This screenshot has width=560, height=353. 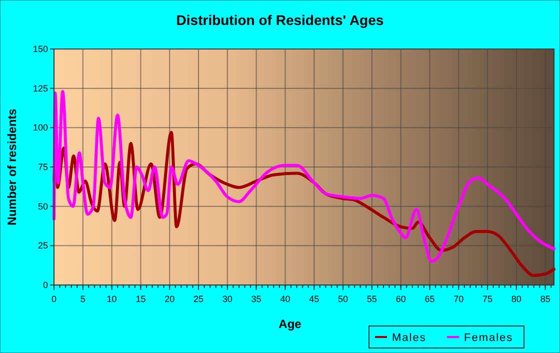 I want to click on x-tick-label: 25, so click(x=199, y=299).